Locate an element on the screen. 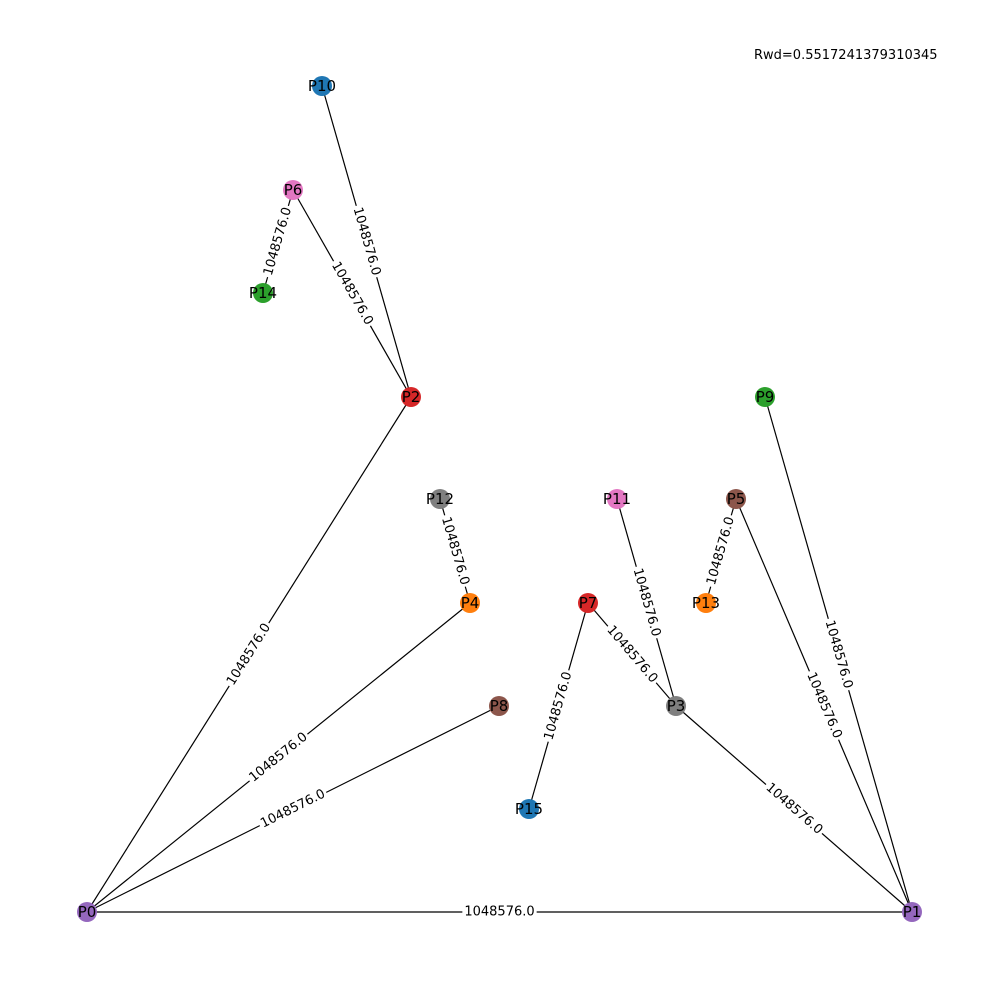 Image resolution: width=1000 pixels, height=1000 pixels. node-label: P0 is located at coordinates (87, 912).